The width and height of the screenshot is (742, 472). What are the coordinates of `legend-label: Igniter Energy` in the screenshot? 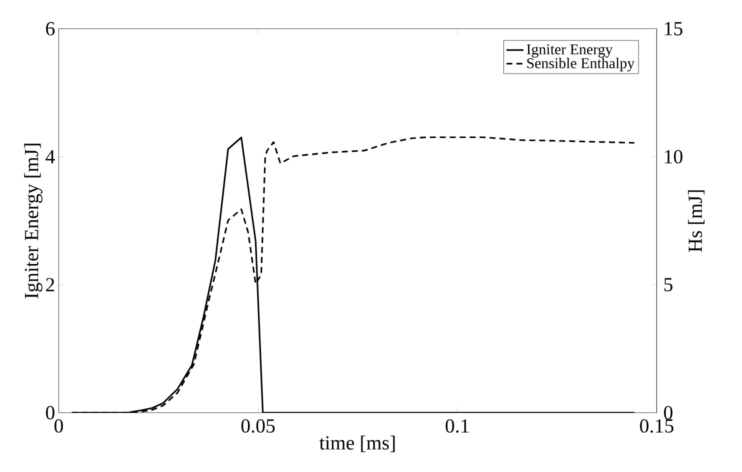 It's located at (569, 51).